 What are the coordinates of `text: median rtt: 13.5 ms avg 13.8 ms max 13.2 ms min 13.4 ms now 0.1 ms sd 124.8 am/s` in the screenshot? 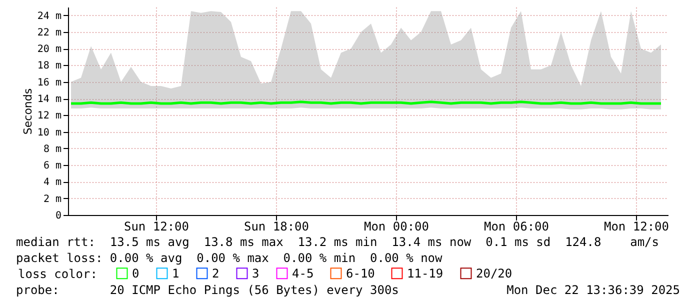 It's located at (337, 242).